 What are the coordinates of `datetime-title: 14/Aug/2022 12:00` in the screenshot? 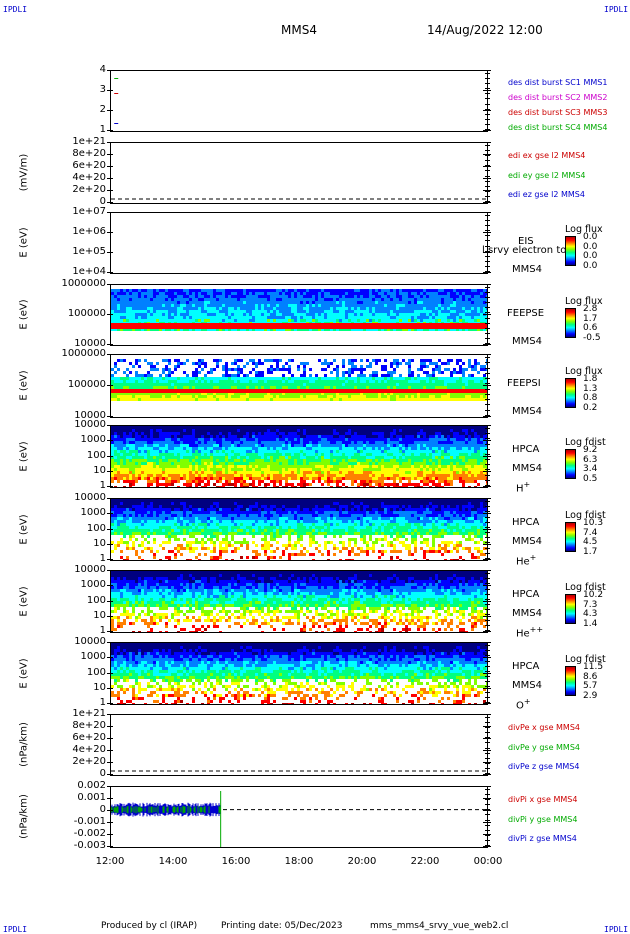 It's located at (485, 30).